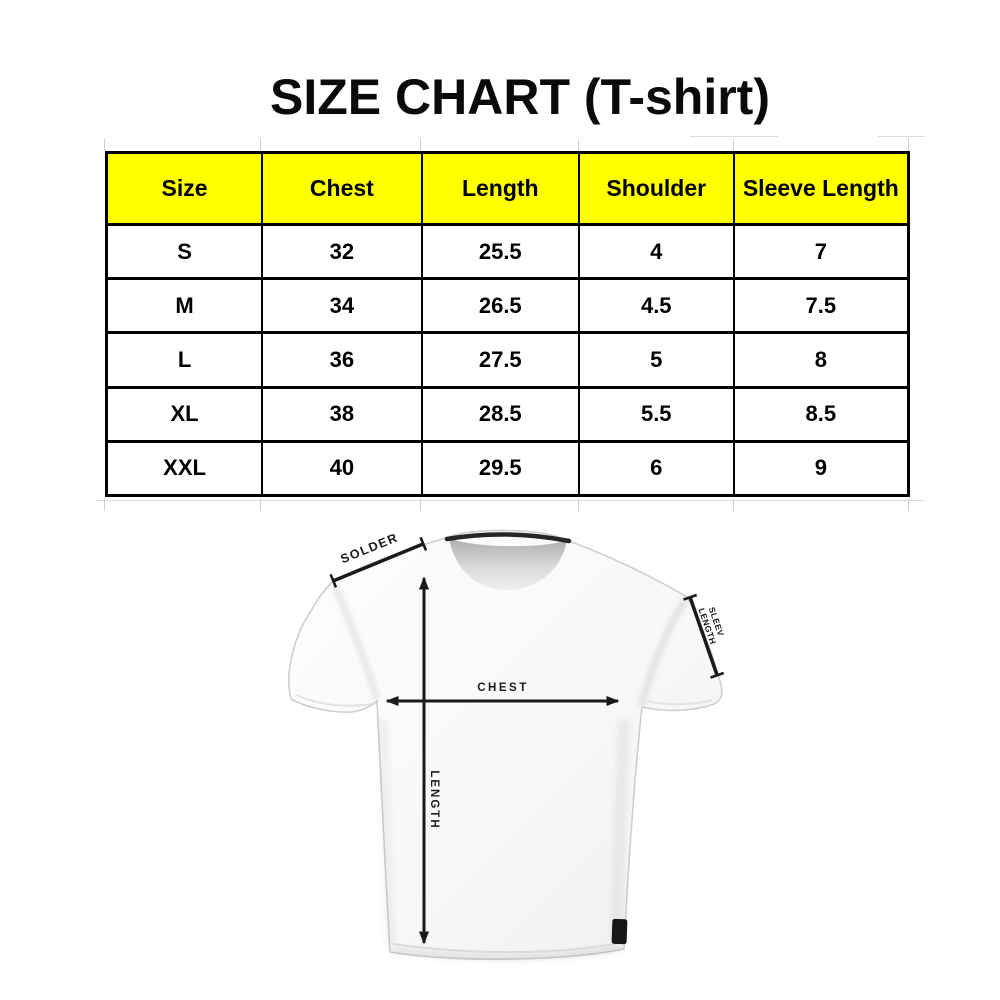  I want to click on hem-stitch, so click(506, 948).